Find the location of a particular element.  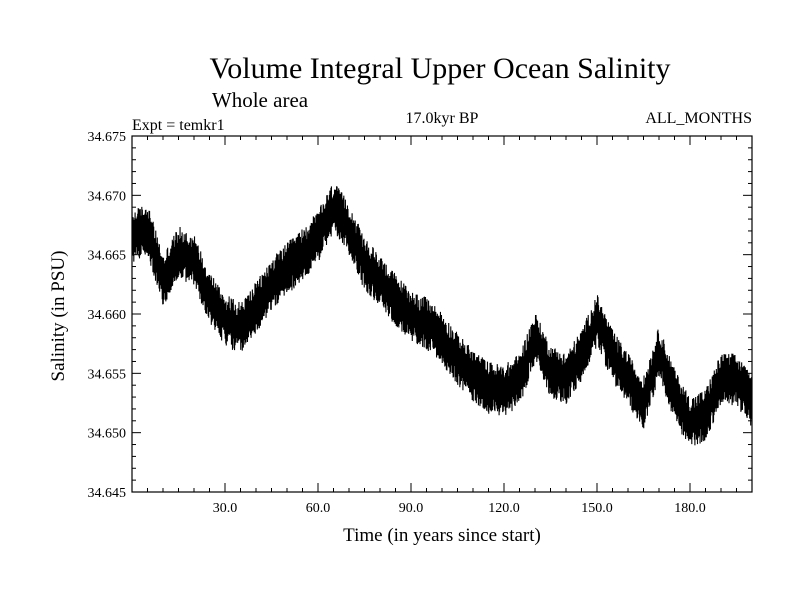

chart-subtitle: Whole area is located at coordinates (260, 100).